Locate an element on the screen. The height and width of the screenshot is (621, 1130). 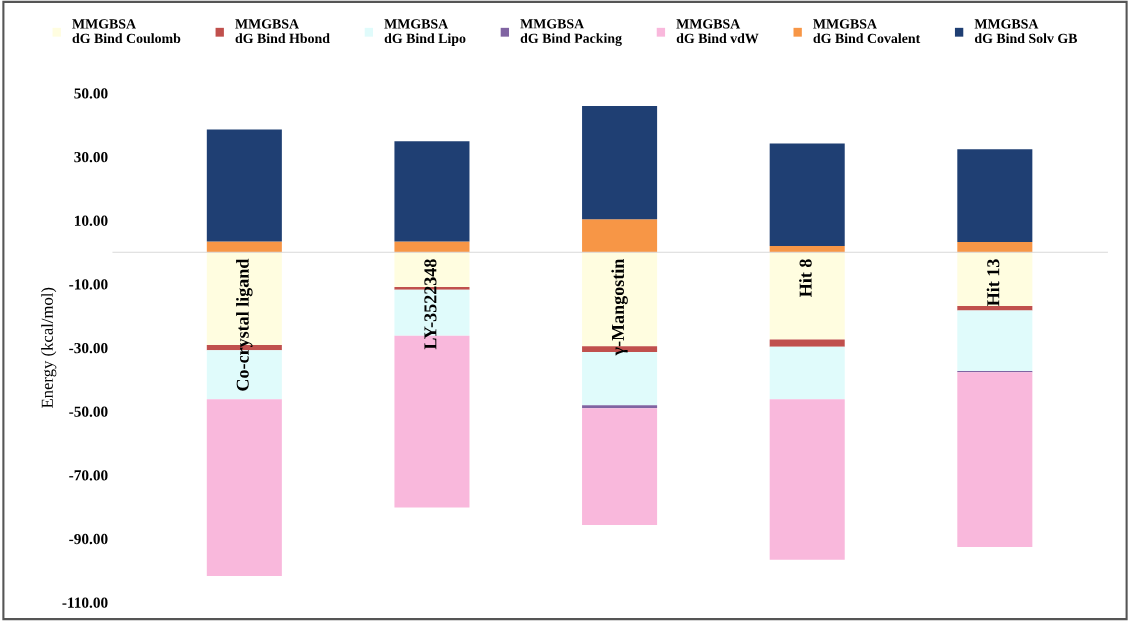
x-tick-label: Hit 13 is located at coordinates (993, 282).